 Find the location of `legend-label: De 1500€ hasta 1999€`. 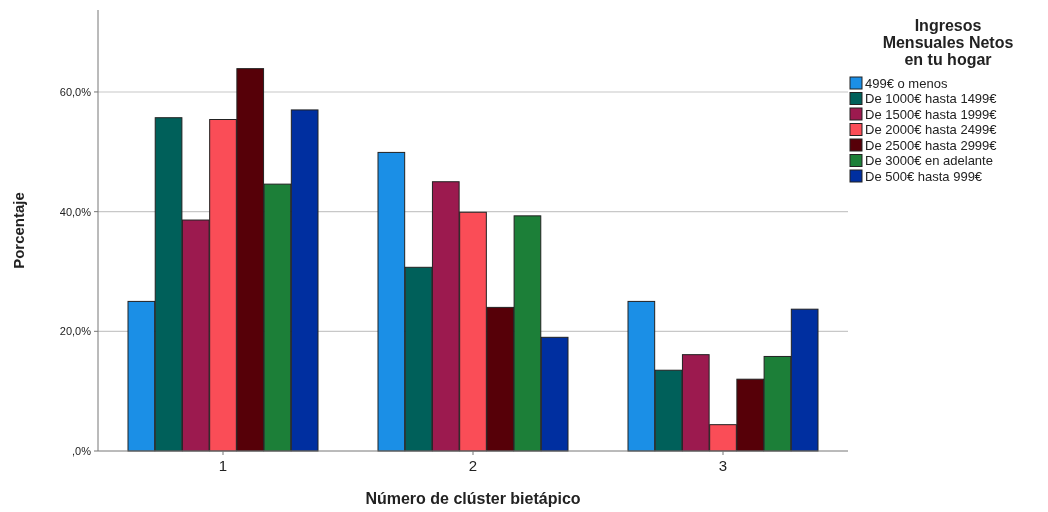

legend-label: De 1500€ hasta 1999€ is located at coordinates (931, 114).